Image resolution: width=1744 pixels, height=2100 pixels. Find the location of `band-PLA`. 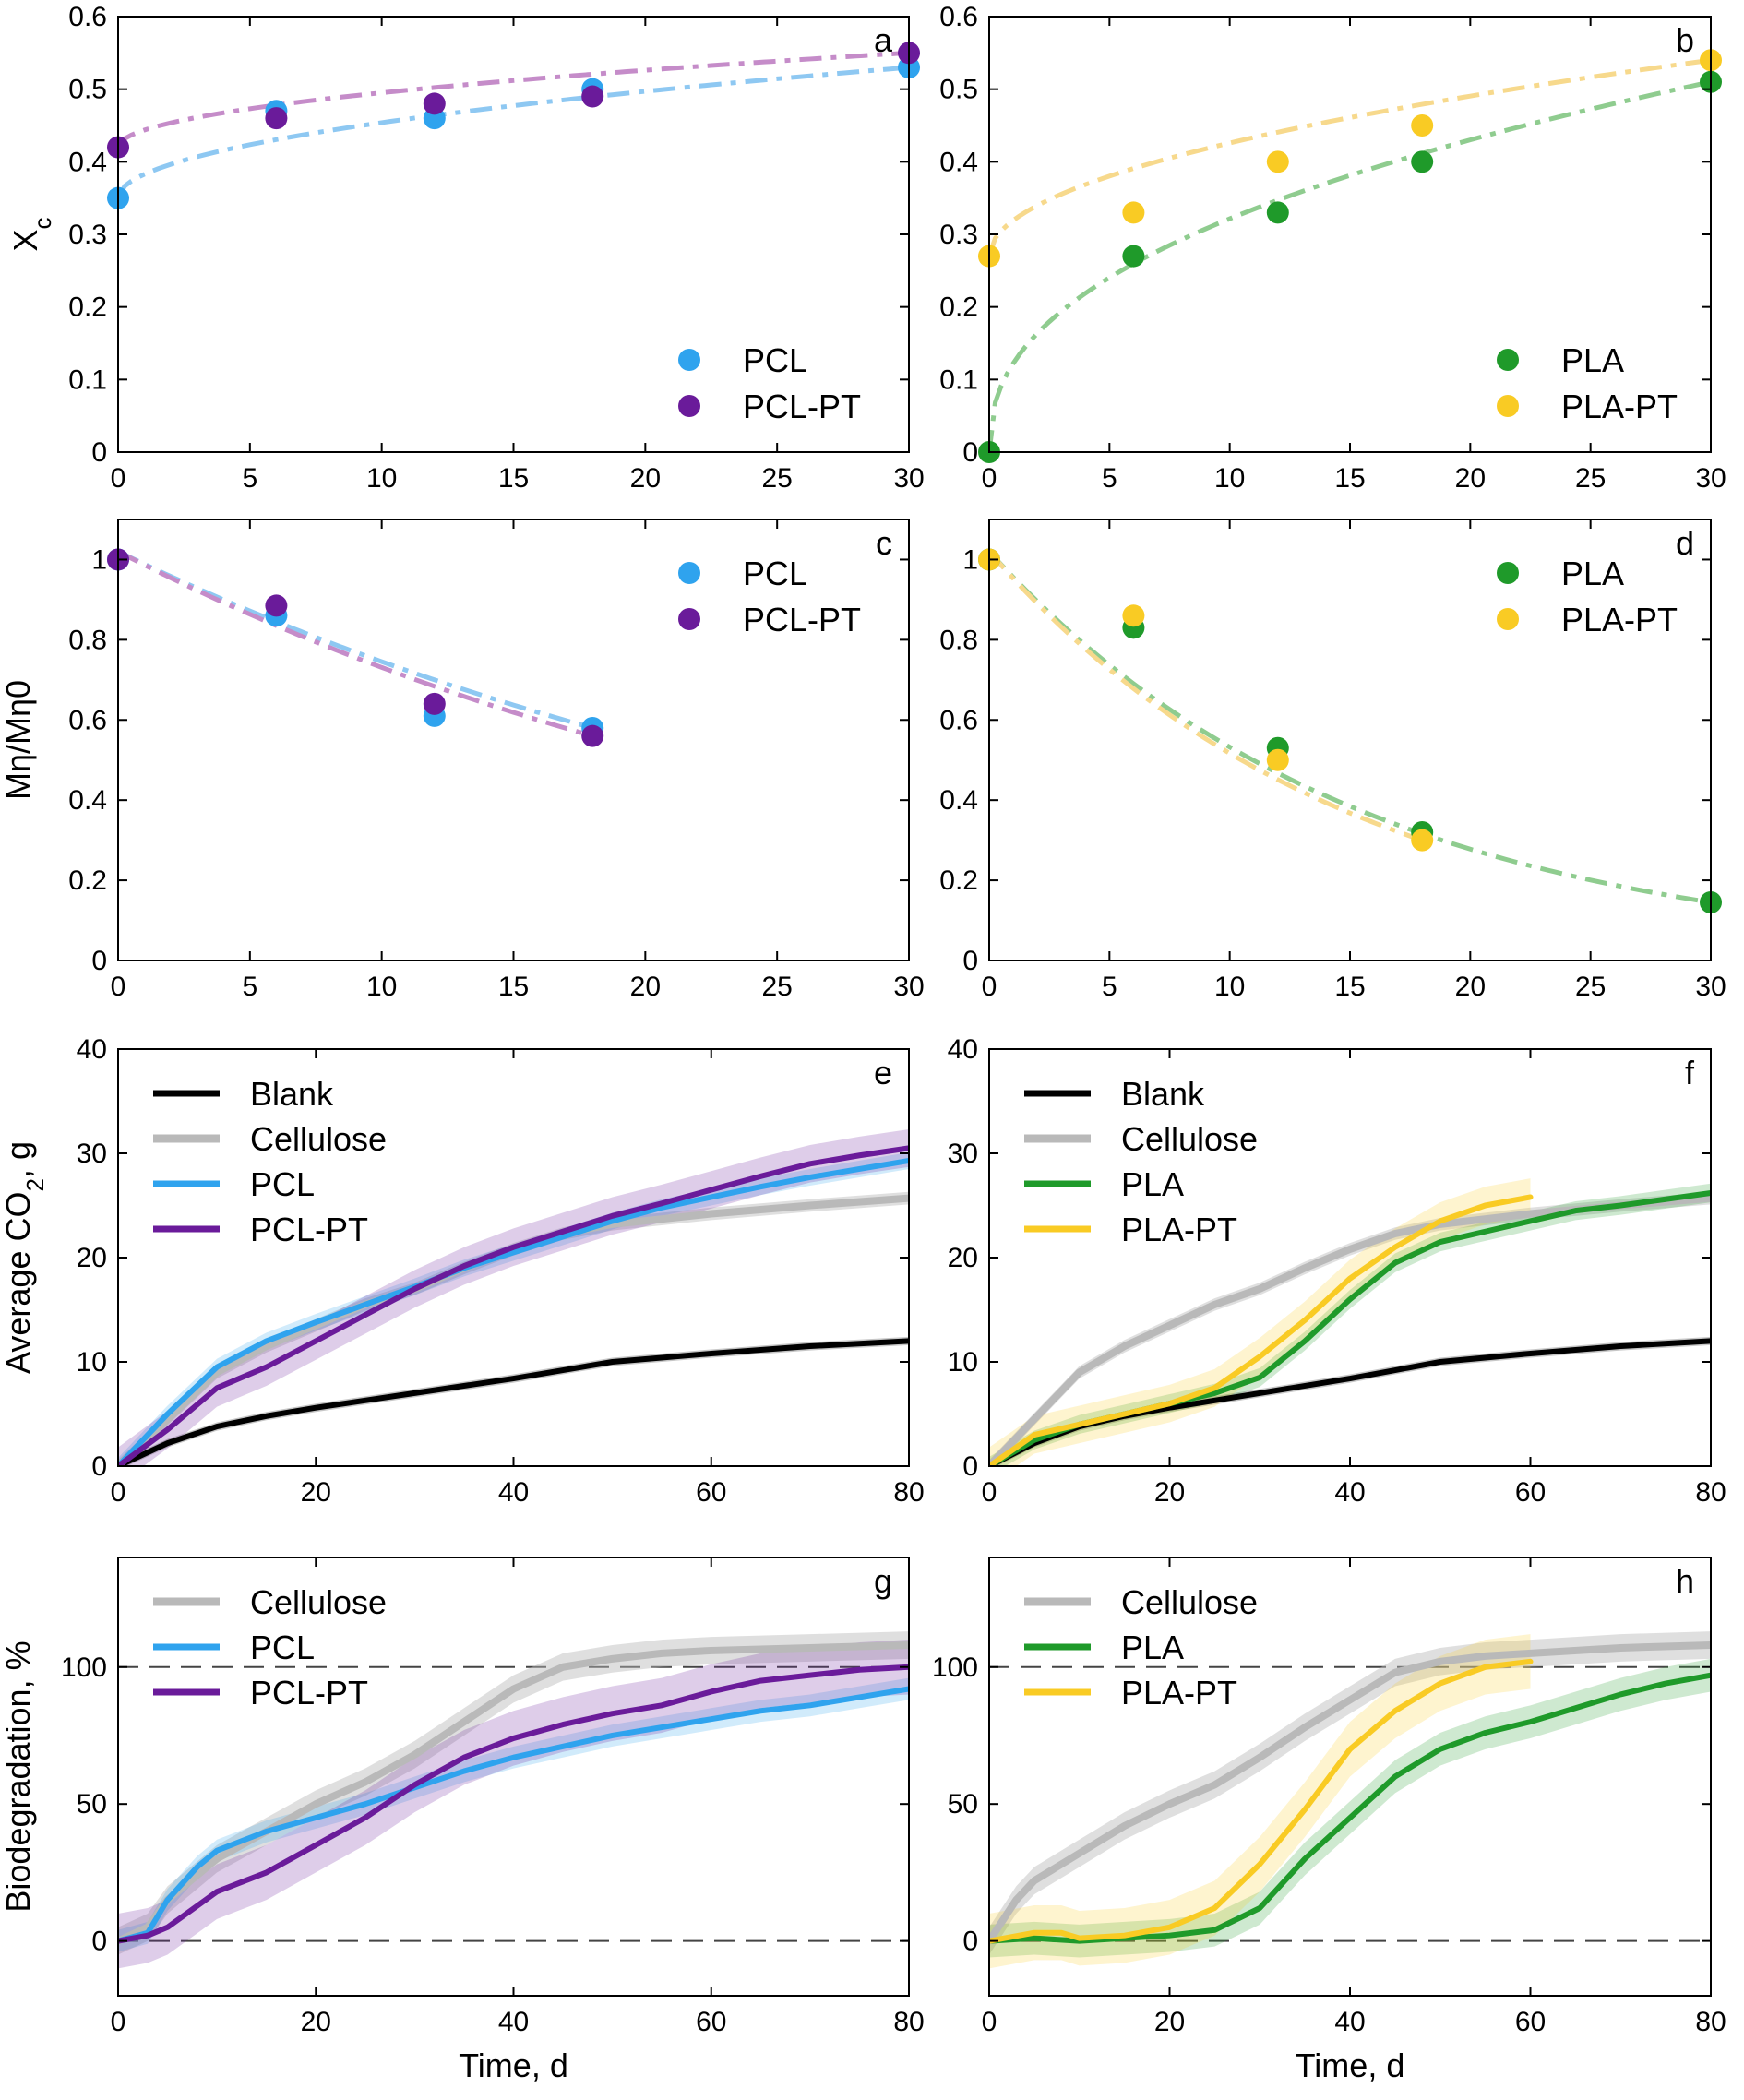

band-PLA is located at coordinates (1350, 1808).